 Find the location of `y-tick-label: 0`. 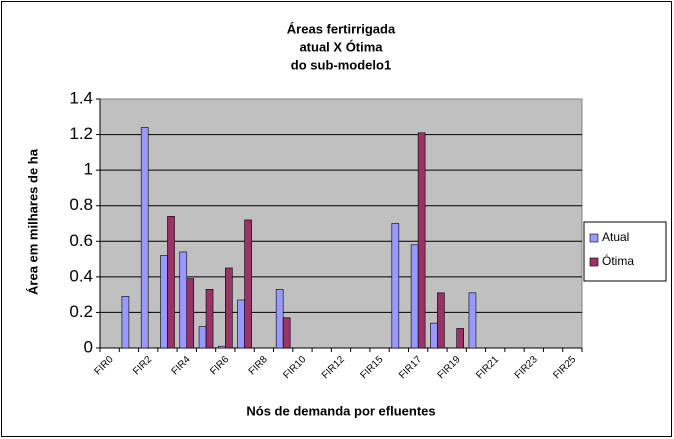

y-tick-label: 0 is located at coordinates (88, 346).